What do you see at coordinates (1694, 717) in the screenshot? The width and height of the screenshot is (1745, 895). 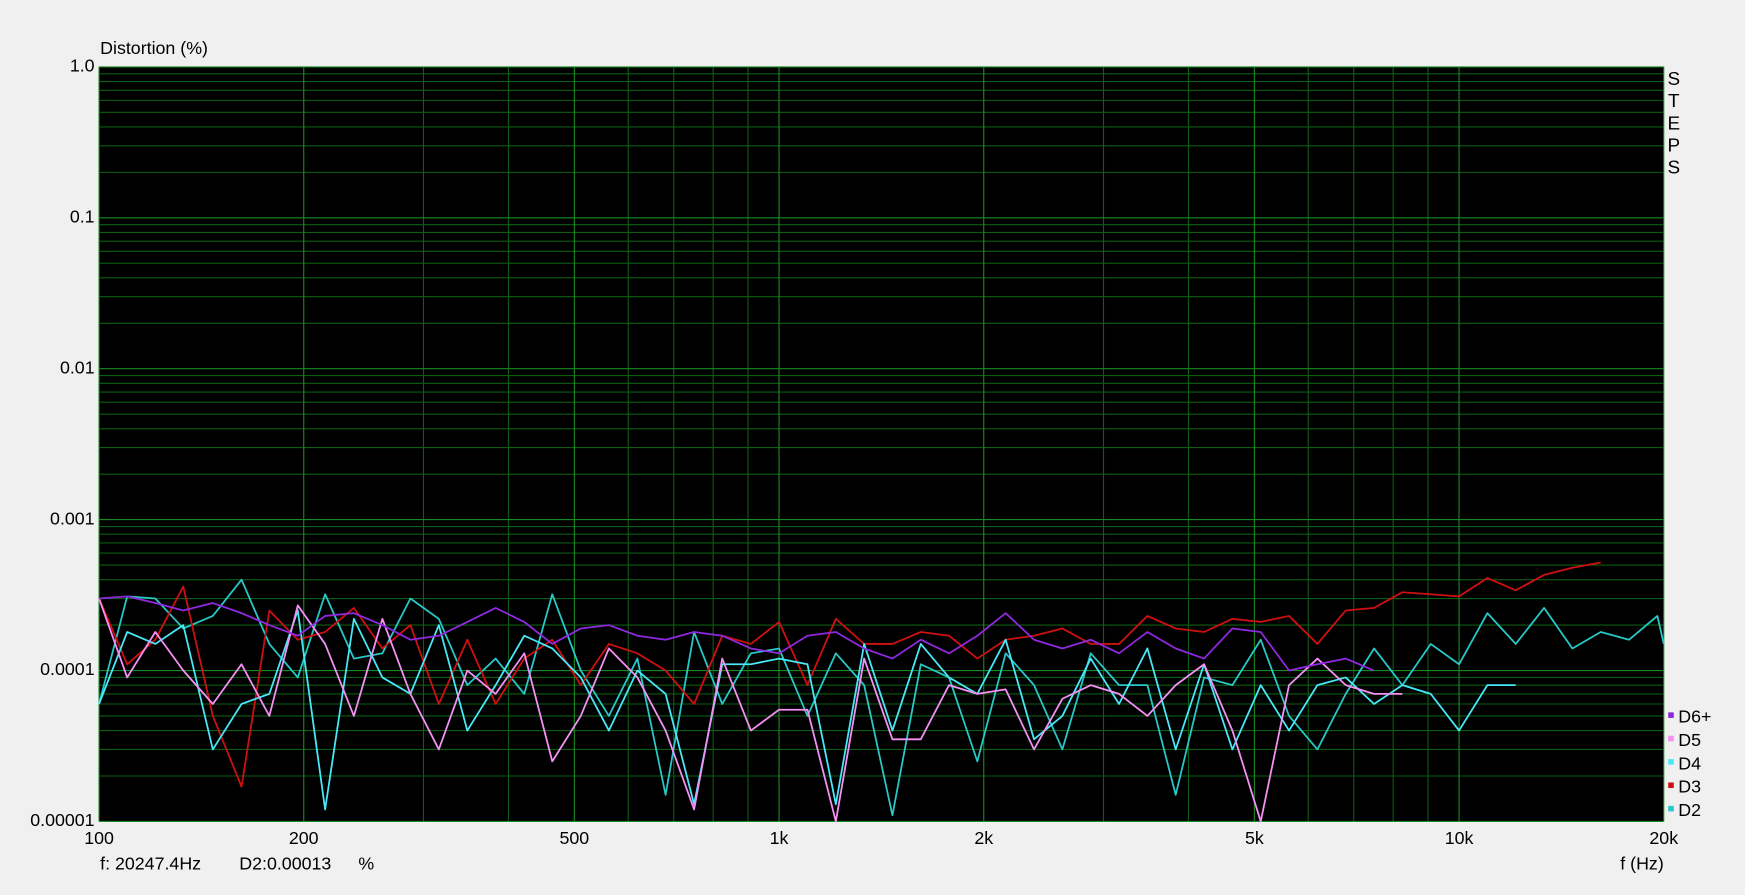 I see `legend-label: D6+` at bounding box center [1694, 717].